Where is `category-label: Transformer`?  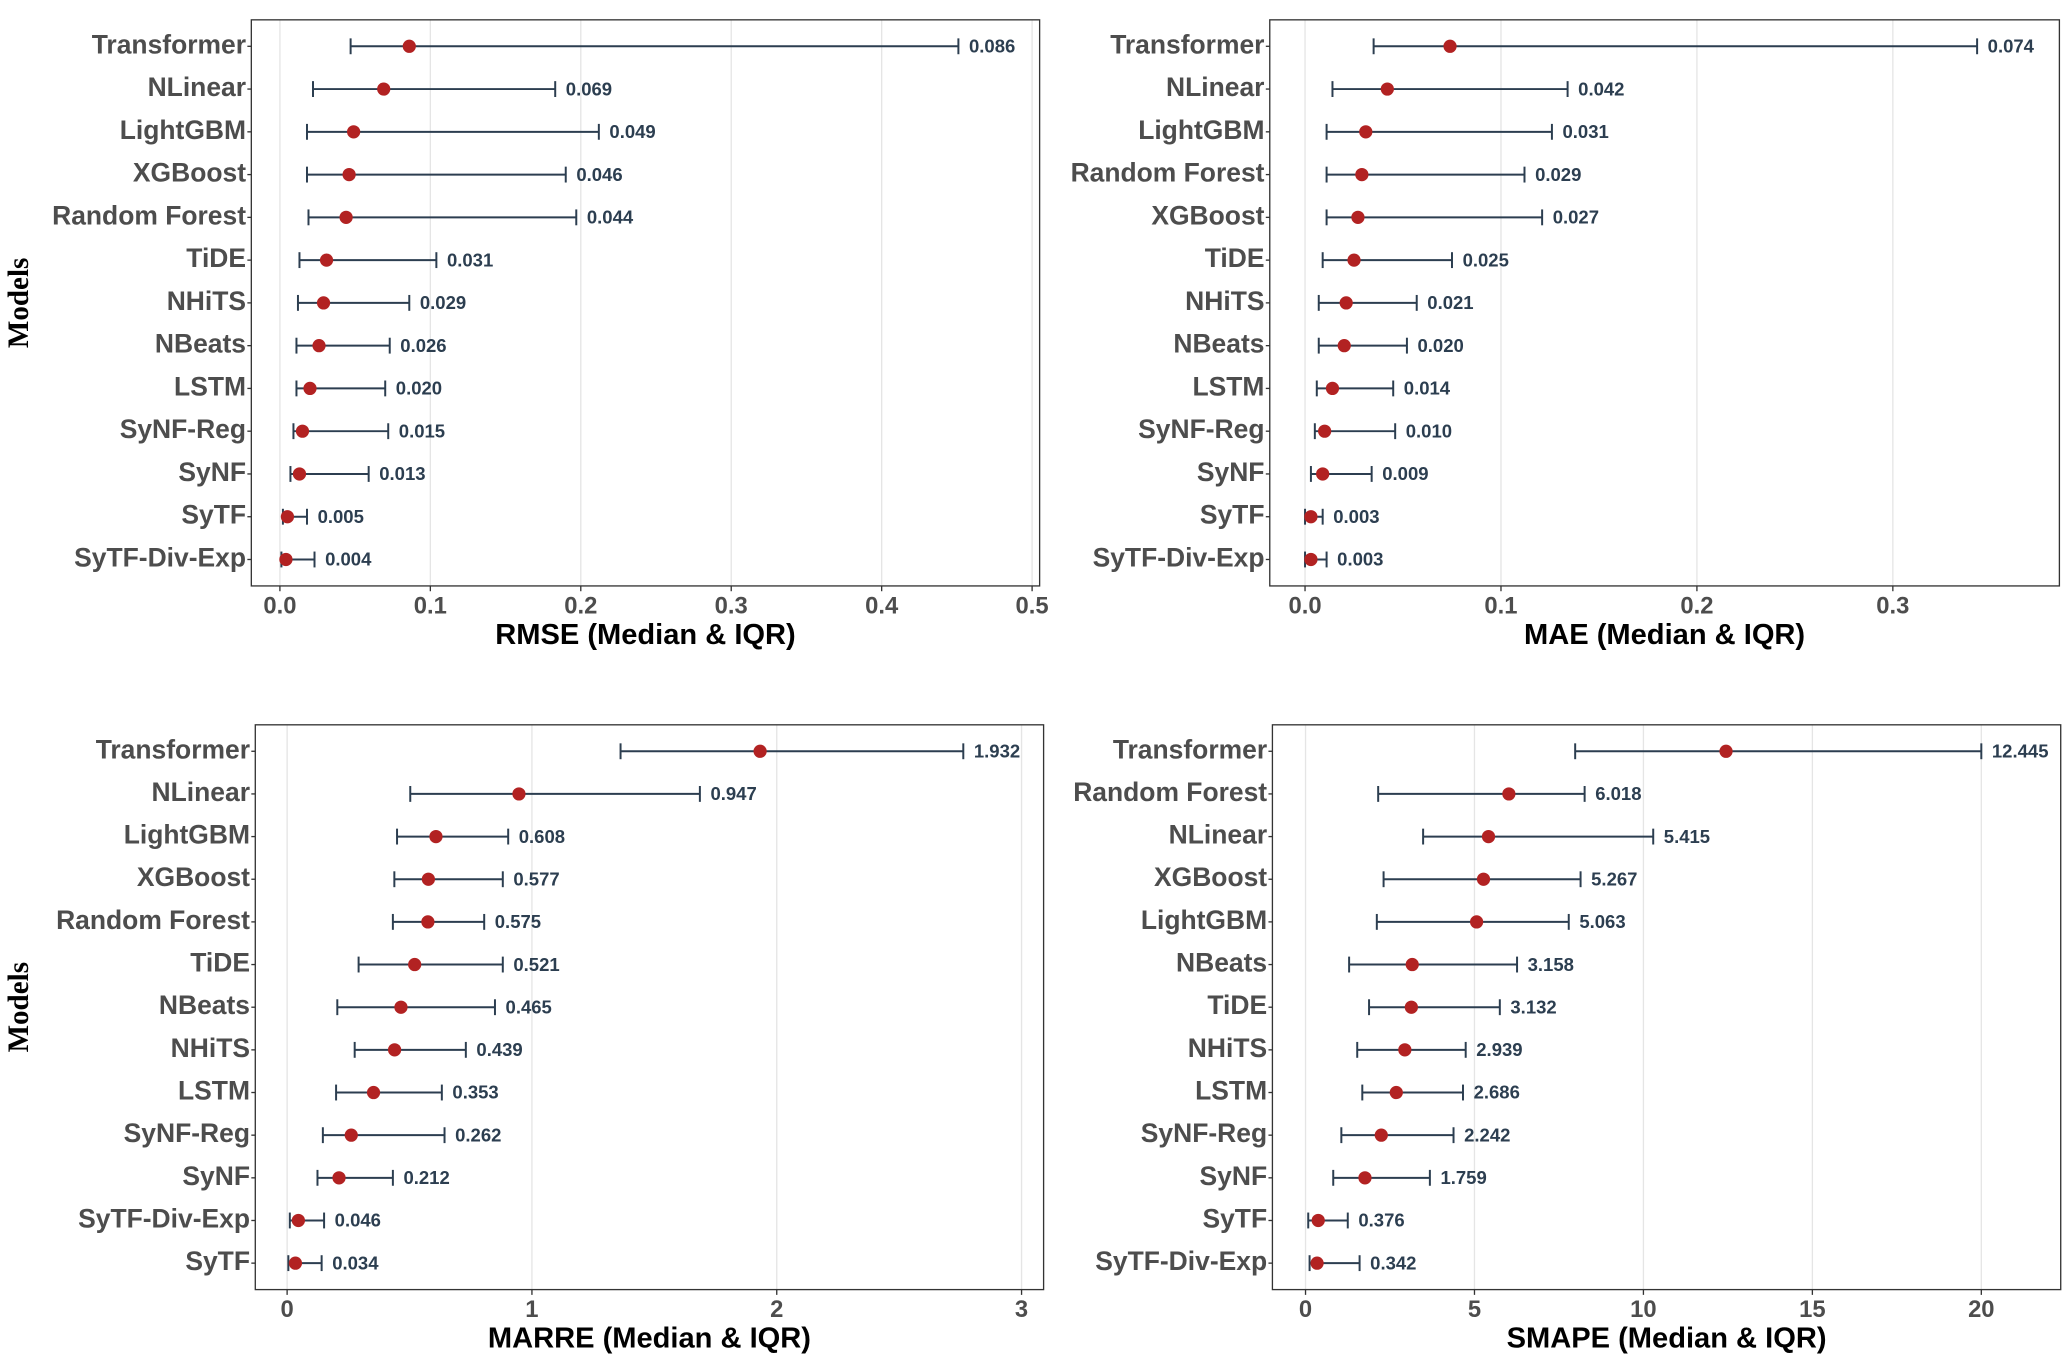 category-label: Transformer is located at coordinates (1190, 749).